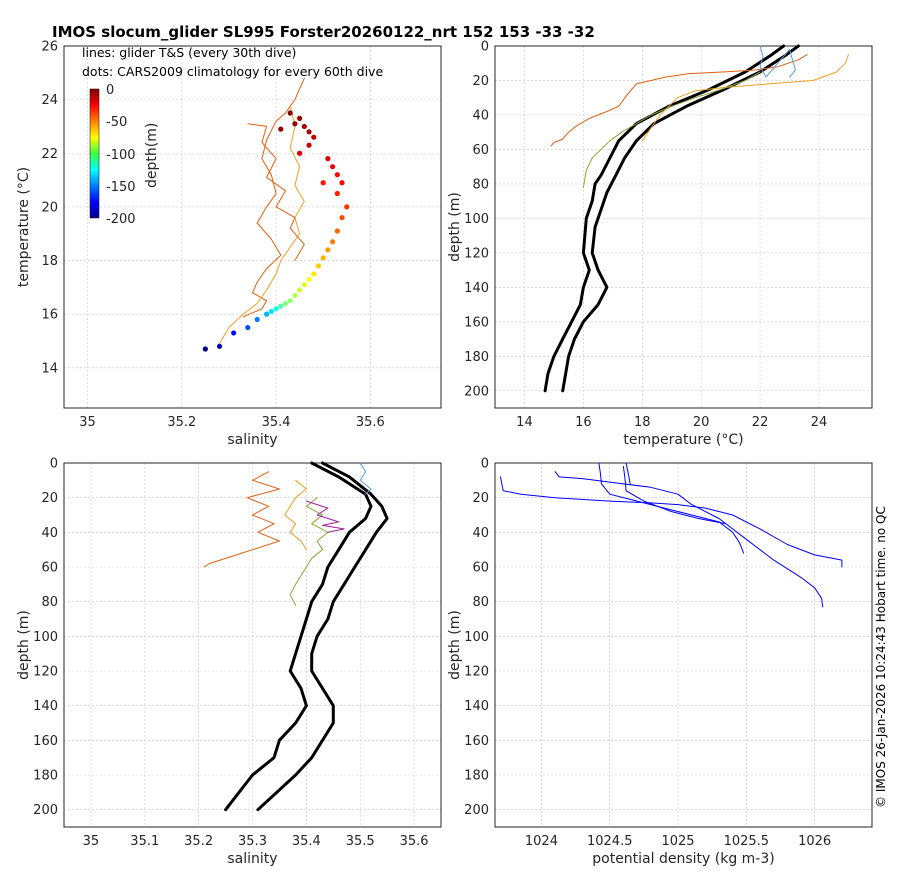 The width and height of the screenshot is (900, 880). What do you see at coordinates (152, 155) in the screenshot?
I see `colorbar-label: depth(m)` at bounding box center [152, 155].